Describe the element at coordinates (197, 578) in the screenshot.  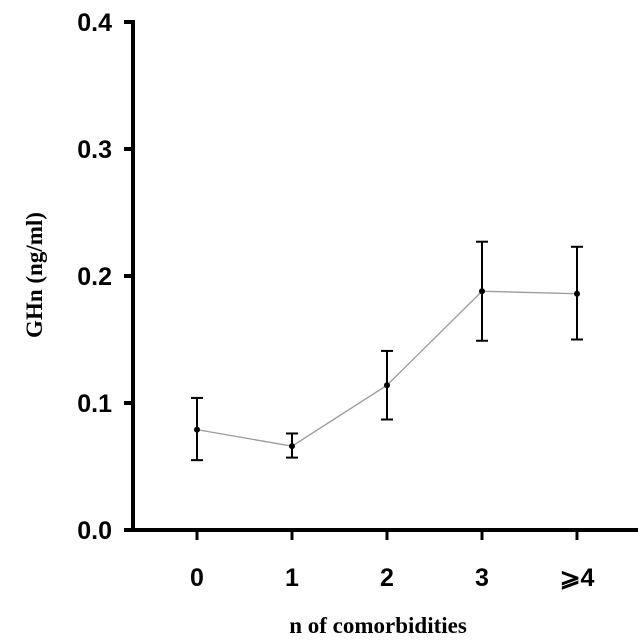
I see `x-tick-label: 0` at that location.